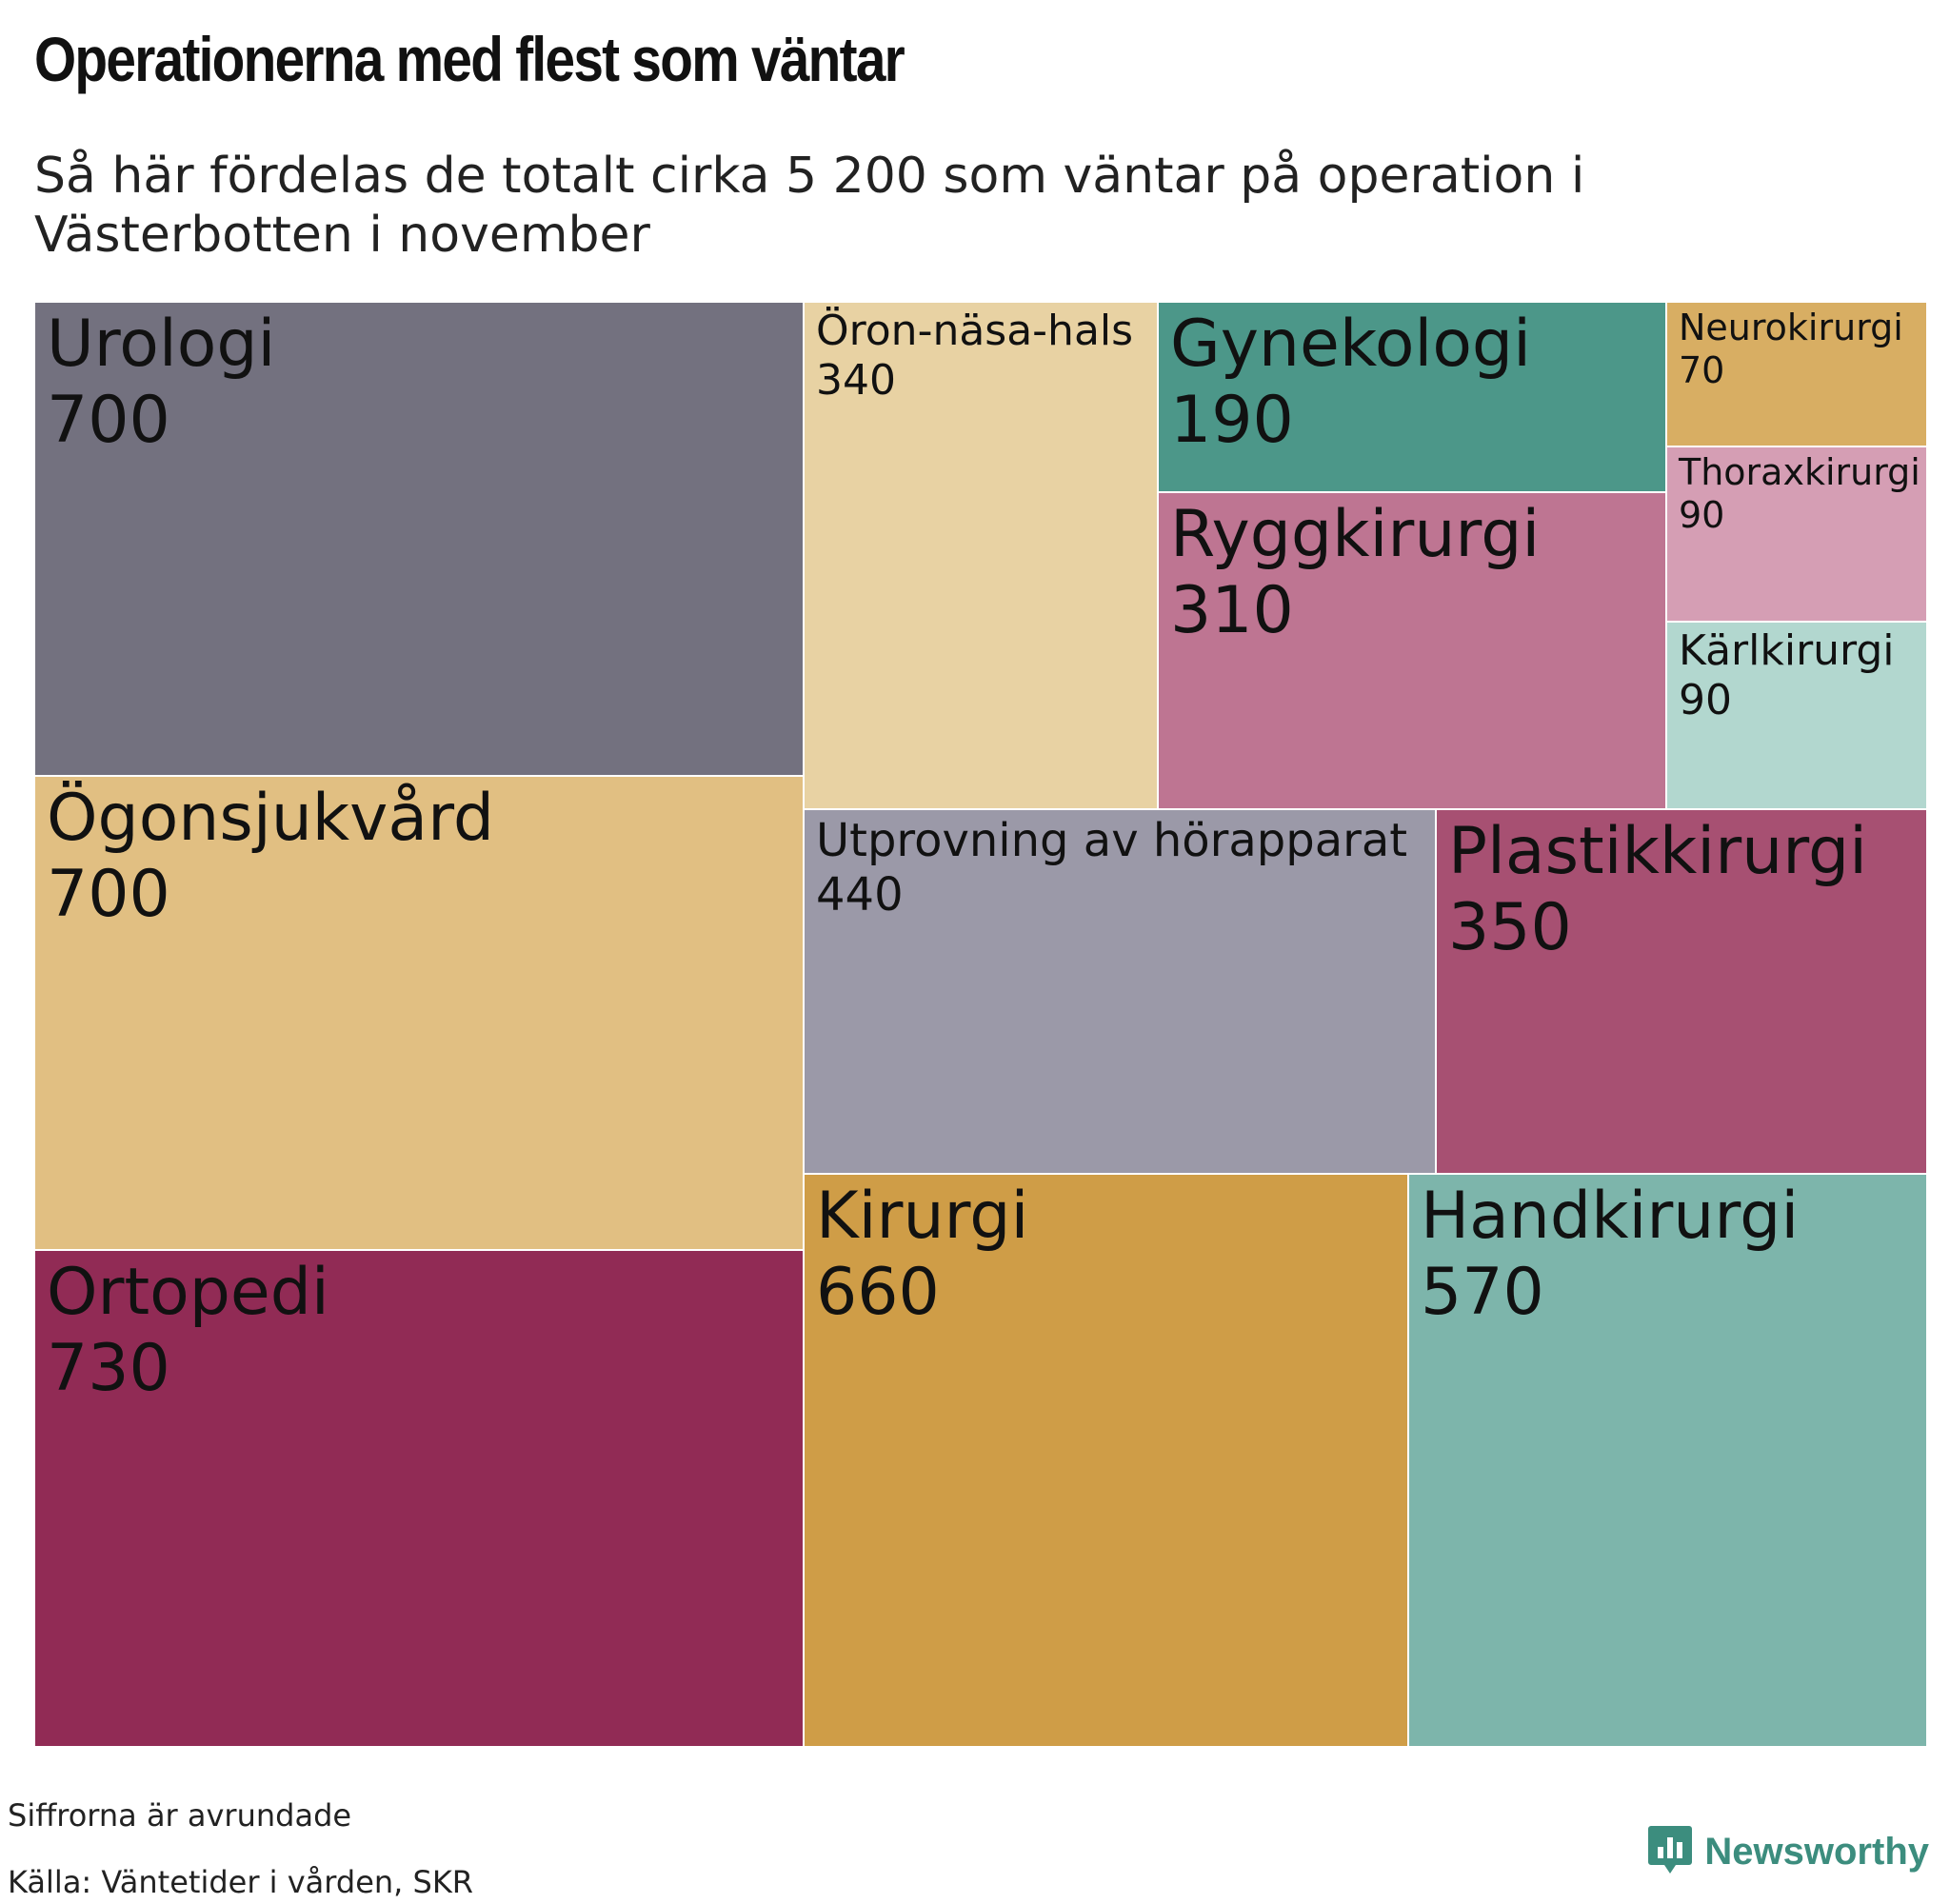 The width and height of the screenshot is (1950, 1904). I want to click on tile-label: Urologi 700, so click(161, 383).